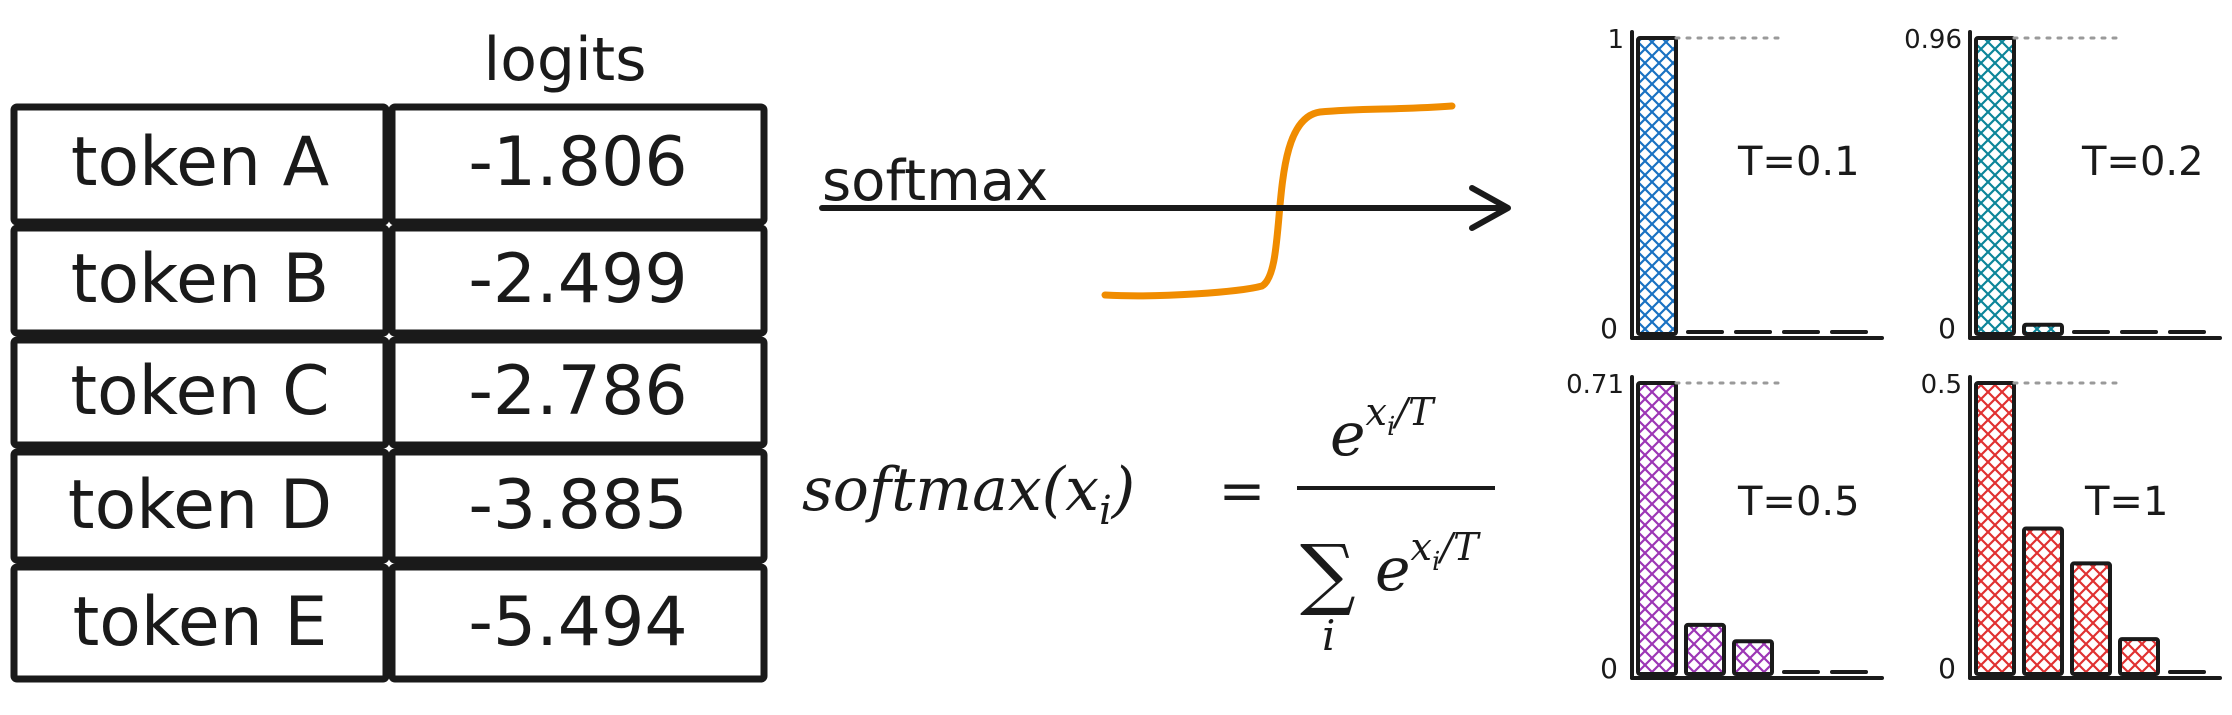  Describe the element at coordinates (1278, 201) in the screenshot. I see `sigmoid-curve` at that location.